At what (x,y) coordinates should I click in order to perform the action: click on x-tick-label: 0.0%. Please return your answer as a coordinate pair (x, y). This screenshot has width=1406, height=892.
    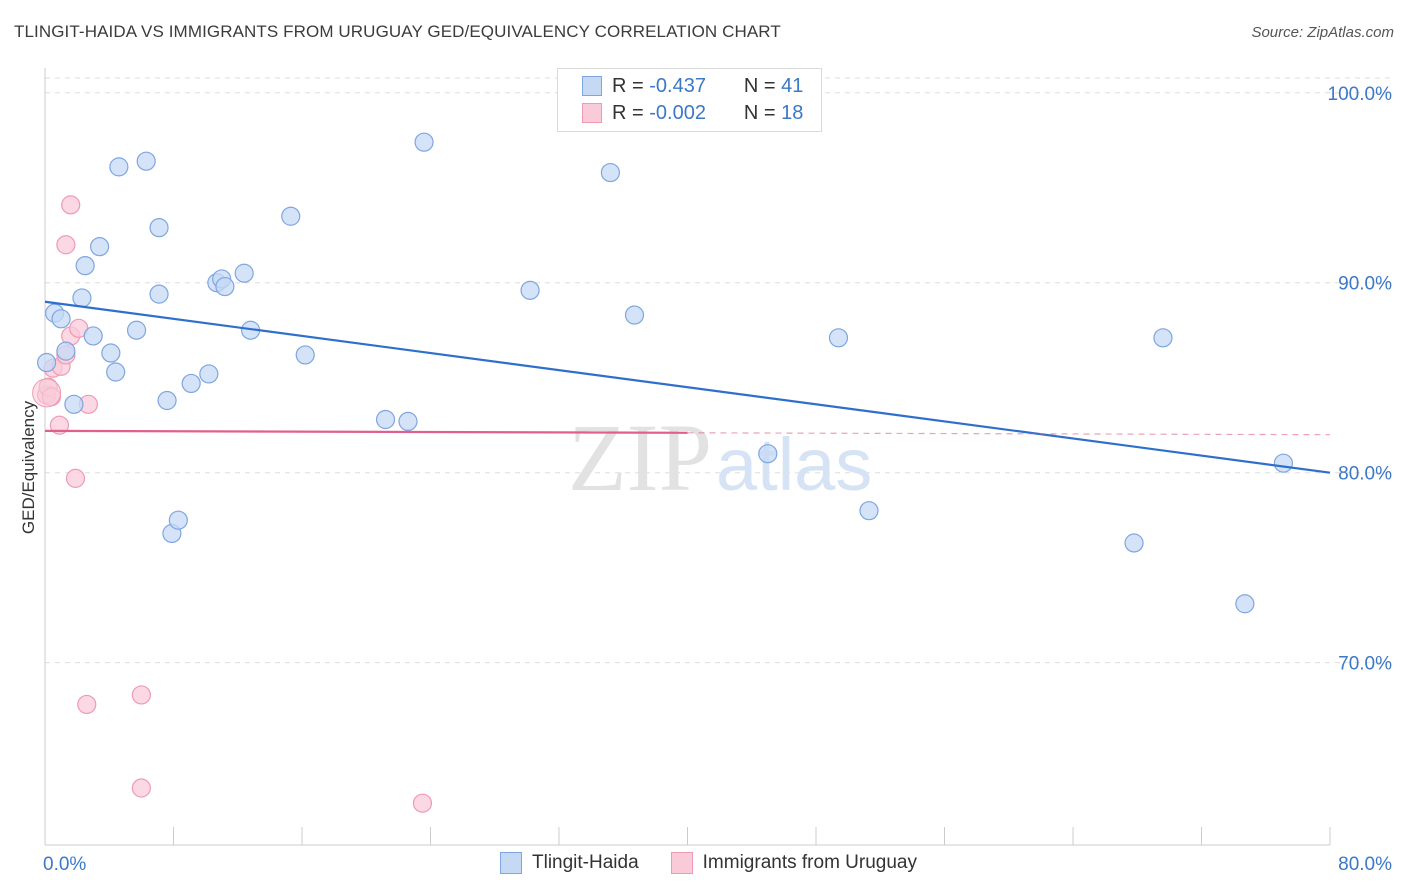
    Looking at the image, I should click on (64, 864).